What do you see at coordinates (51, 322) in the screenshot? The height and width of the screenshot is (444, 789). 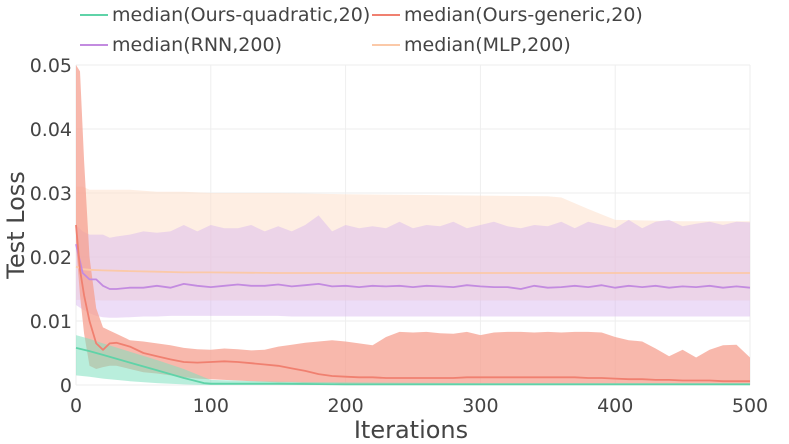 I see `y-tick-label: 0.01` at bounding box center [51, 322].